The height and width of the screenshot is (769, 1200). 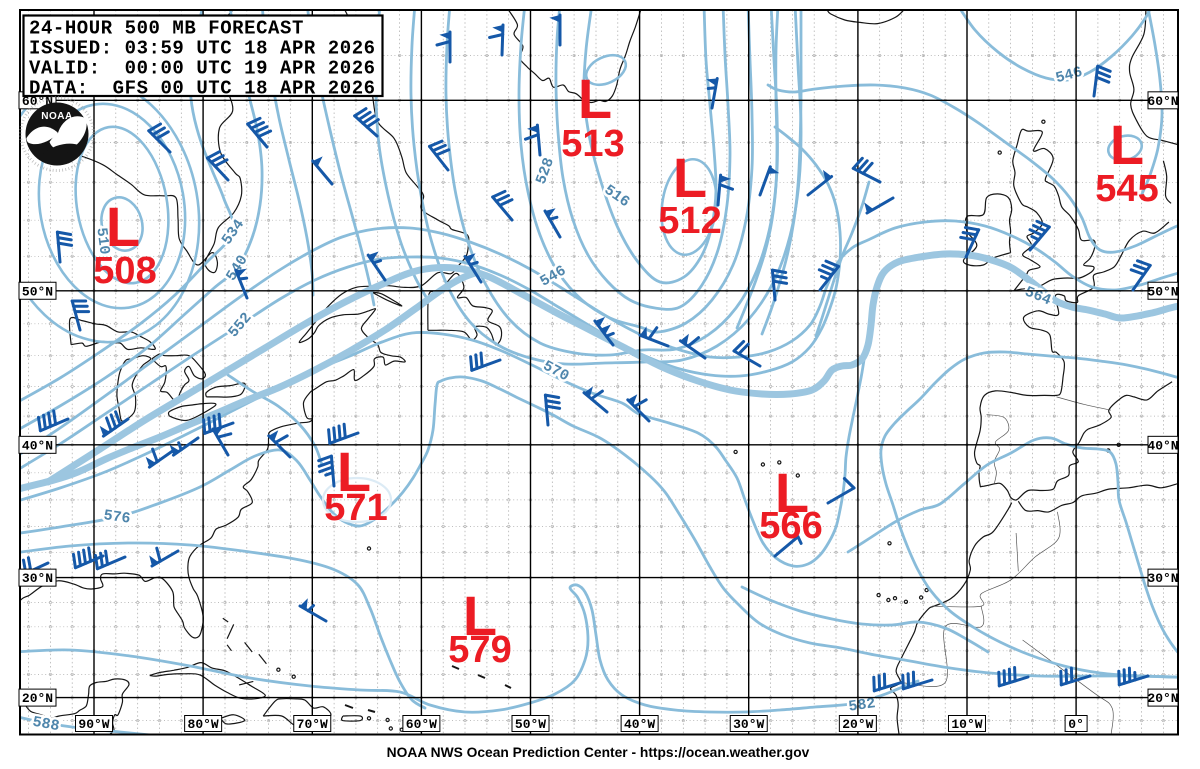 I want to click on svg-text: 24-HOUR 500 MB FORECAST, so click(x=166, y=29).